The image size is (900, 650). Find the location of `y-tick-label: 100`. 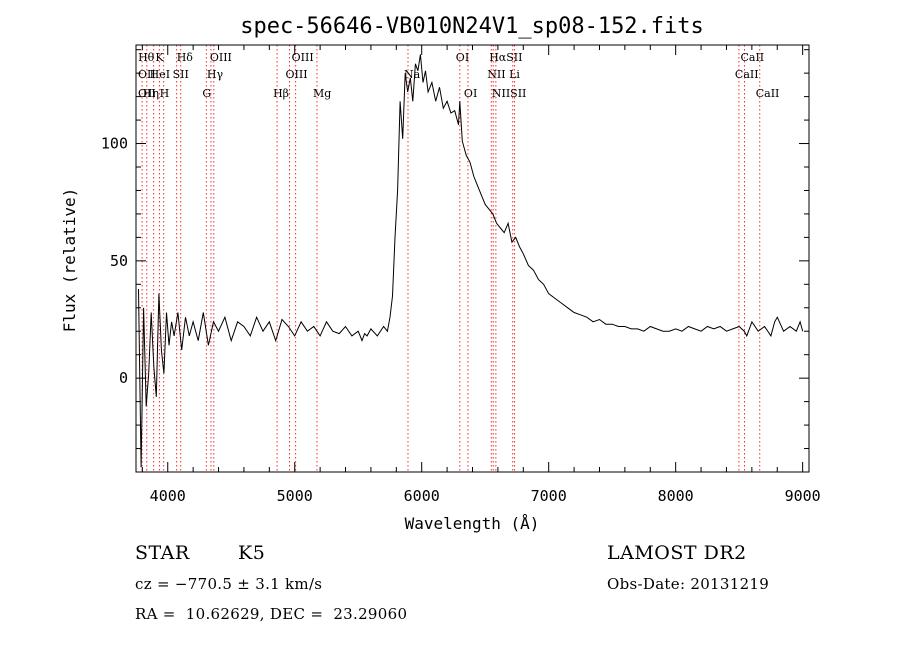

y-tick-label: 100 is located at coordinates (114, 144).